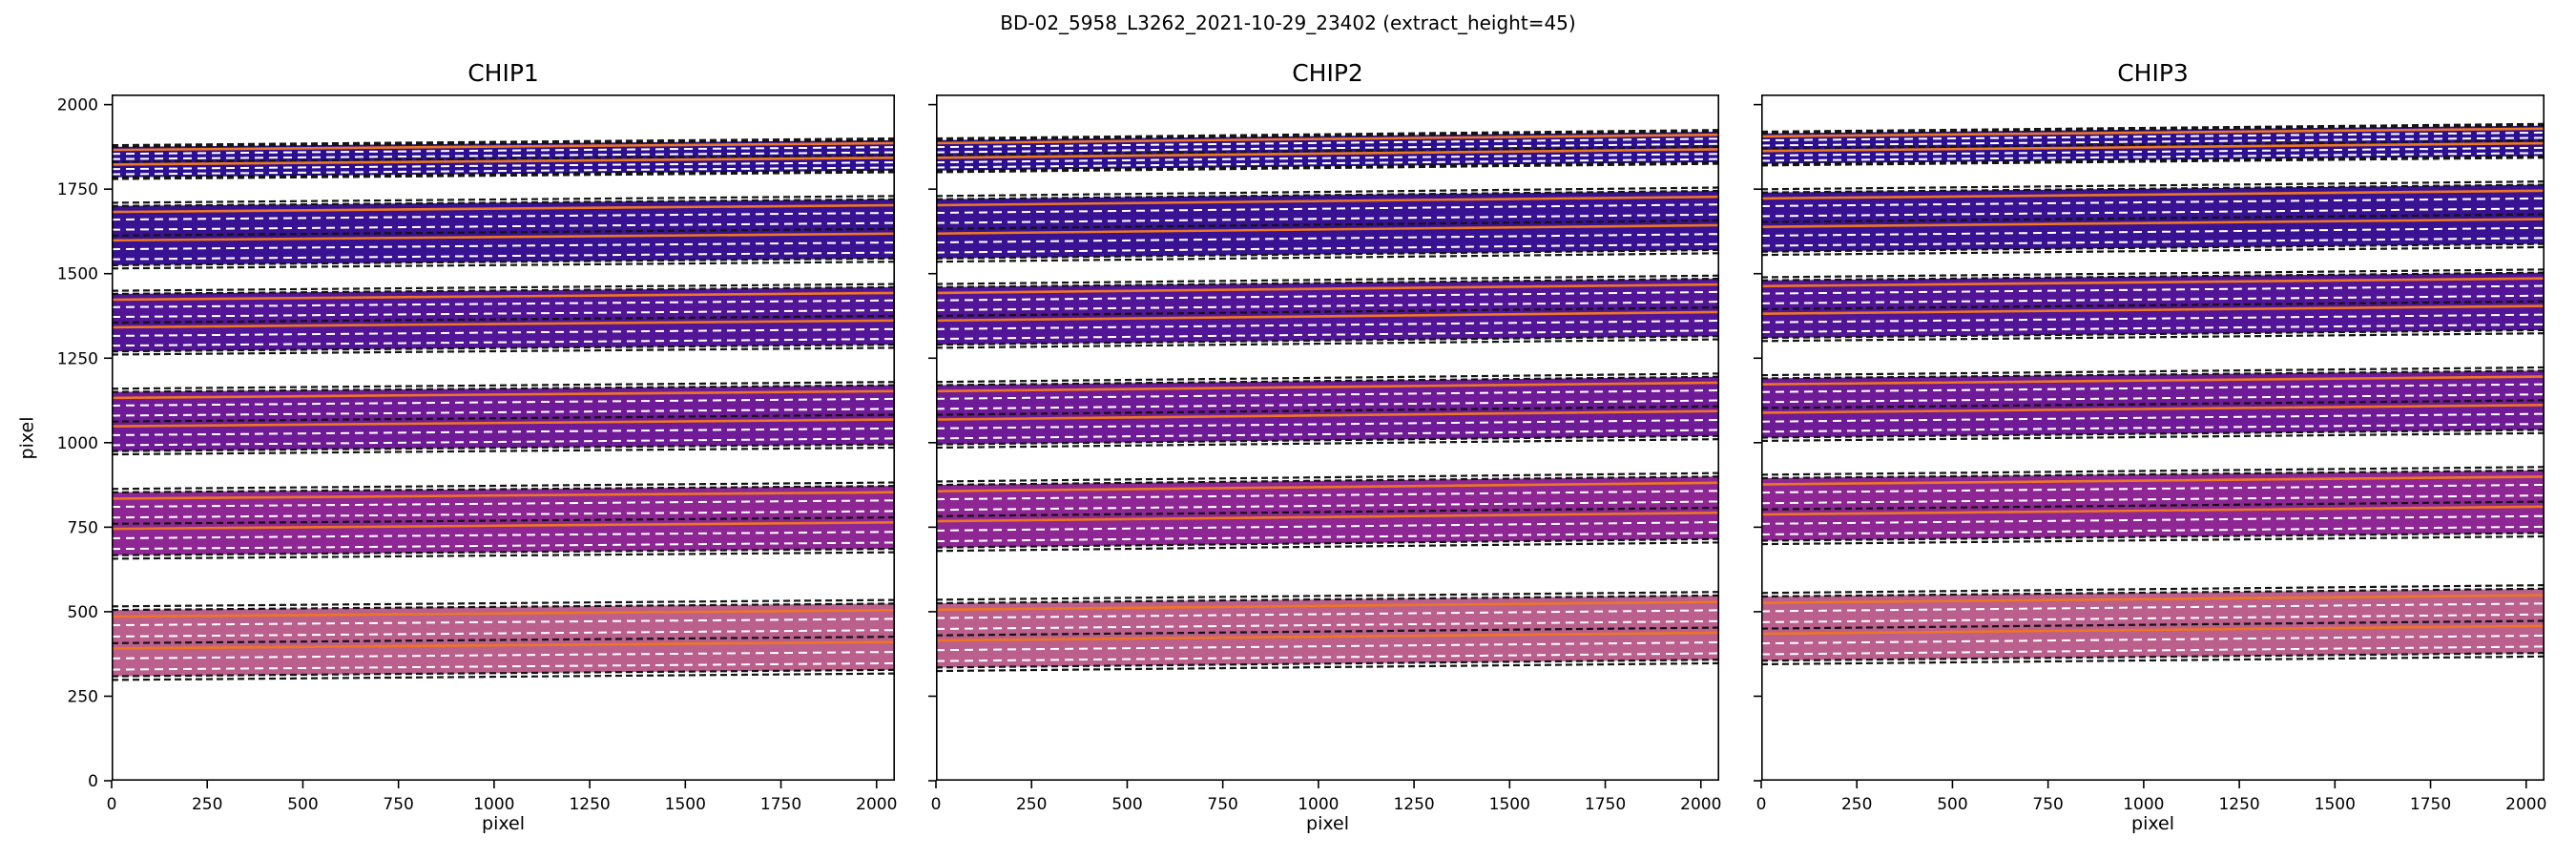  I want to click on y-axis-label: pixel, so click(27, 438).